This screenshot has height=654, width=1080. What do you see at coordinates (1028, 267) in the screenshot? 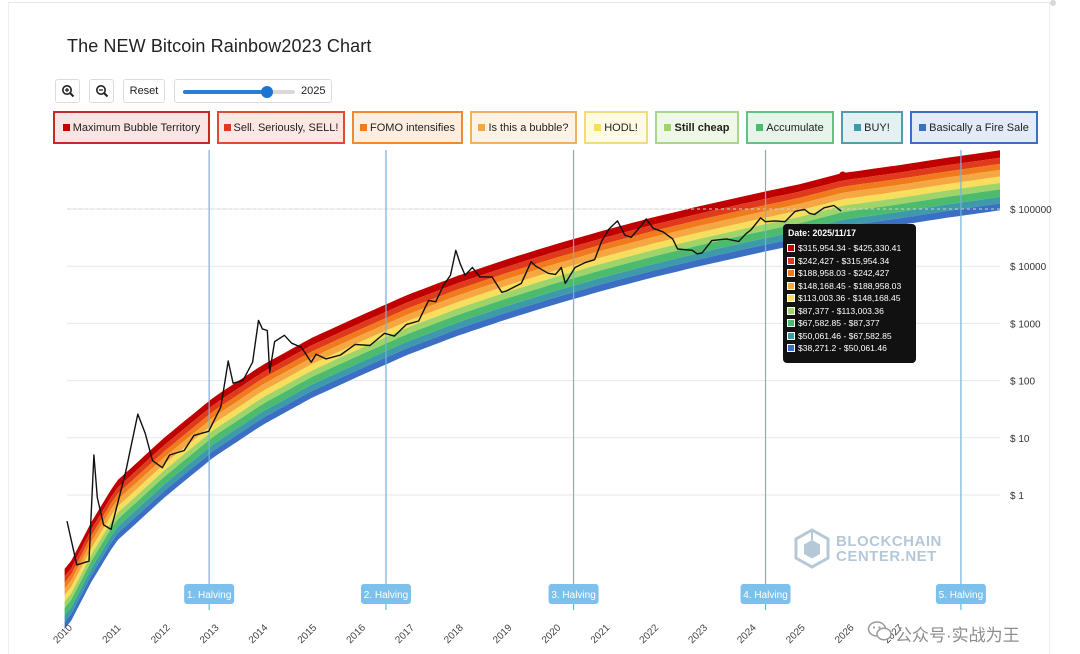
I see `y-tick-label: $ 10000` at bounding box center [1028, 267].